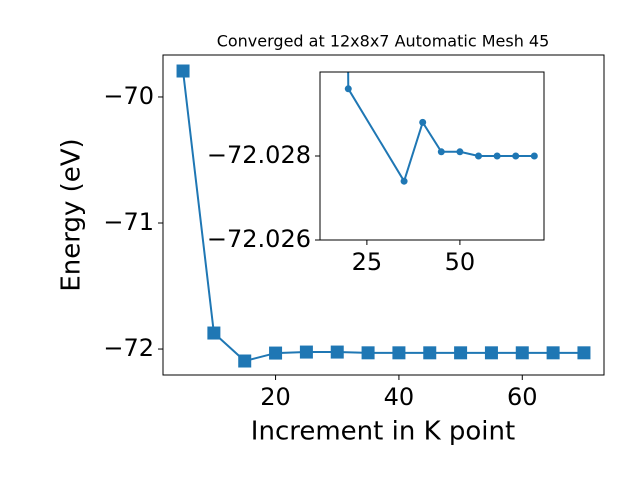  Describe the element at coordinates (383, 432) in the screenshot. I see `x-axis-label: Increment in K point` at that location.